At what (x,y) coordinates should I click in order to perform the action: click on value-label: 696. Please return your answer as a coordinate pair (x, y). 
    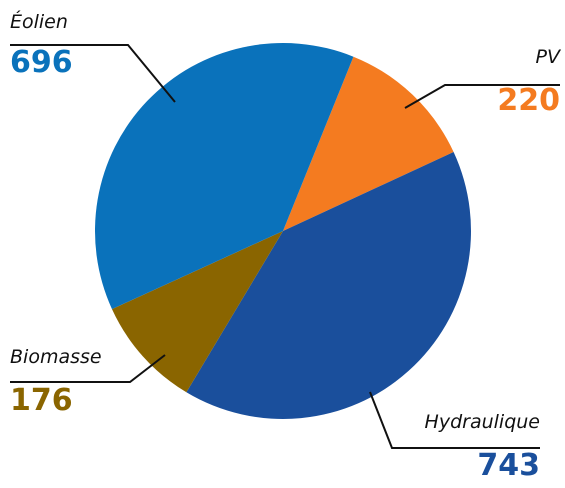
    Looking at the image, I should click on (41, 62).